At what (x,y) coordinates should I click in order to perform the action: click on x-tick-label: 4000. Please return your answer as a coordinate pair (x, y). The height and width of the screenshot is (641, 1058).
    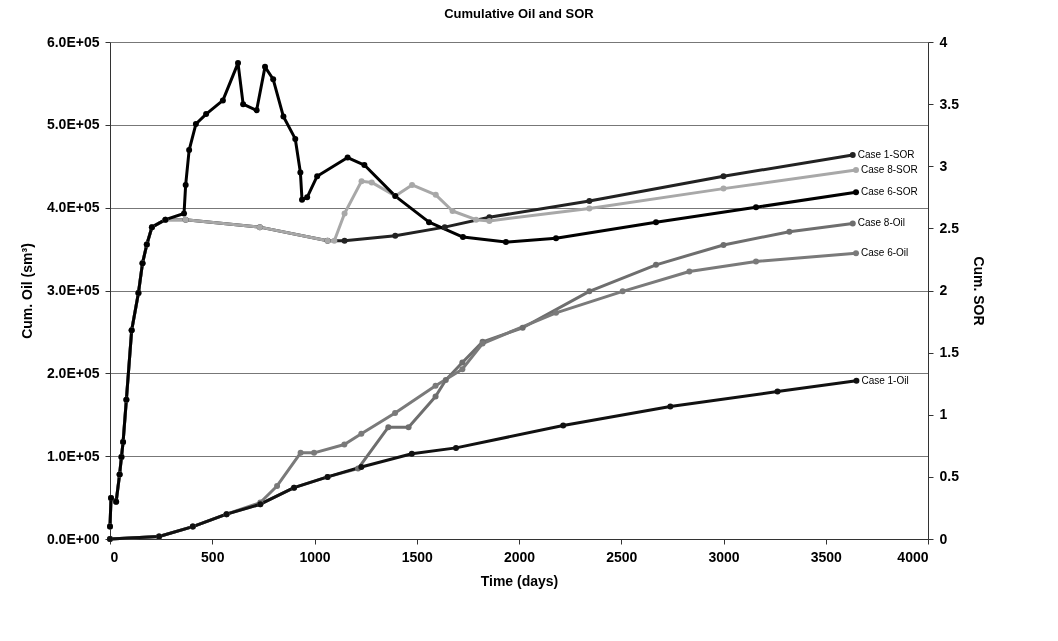
    Looking at the image, I should click on (913, 556).